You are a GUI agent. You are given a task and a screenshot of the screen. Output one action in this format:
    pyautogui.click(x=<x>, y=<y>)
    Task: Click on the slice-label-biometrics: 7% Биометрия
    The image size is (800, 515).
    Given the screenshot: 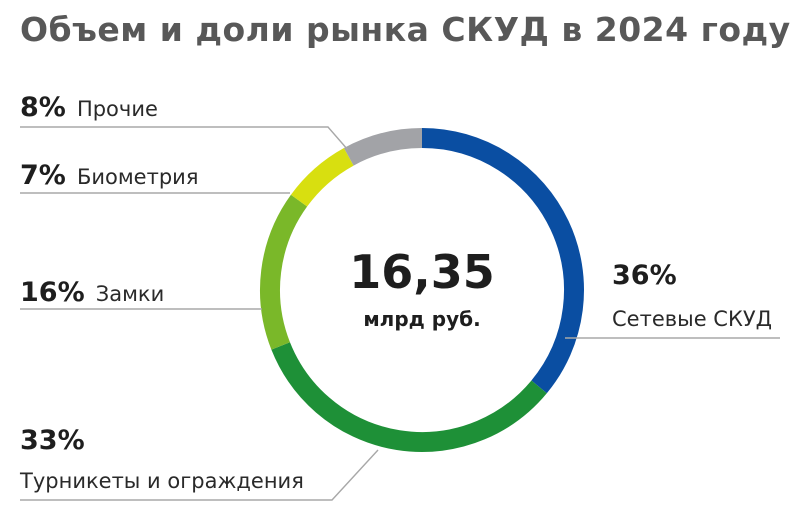 What is the action you would take?
    pyautogui.click(x=109, y=175)
    